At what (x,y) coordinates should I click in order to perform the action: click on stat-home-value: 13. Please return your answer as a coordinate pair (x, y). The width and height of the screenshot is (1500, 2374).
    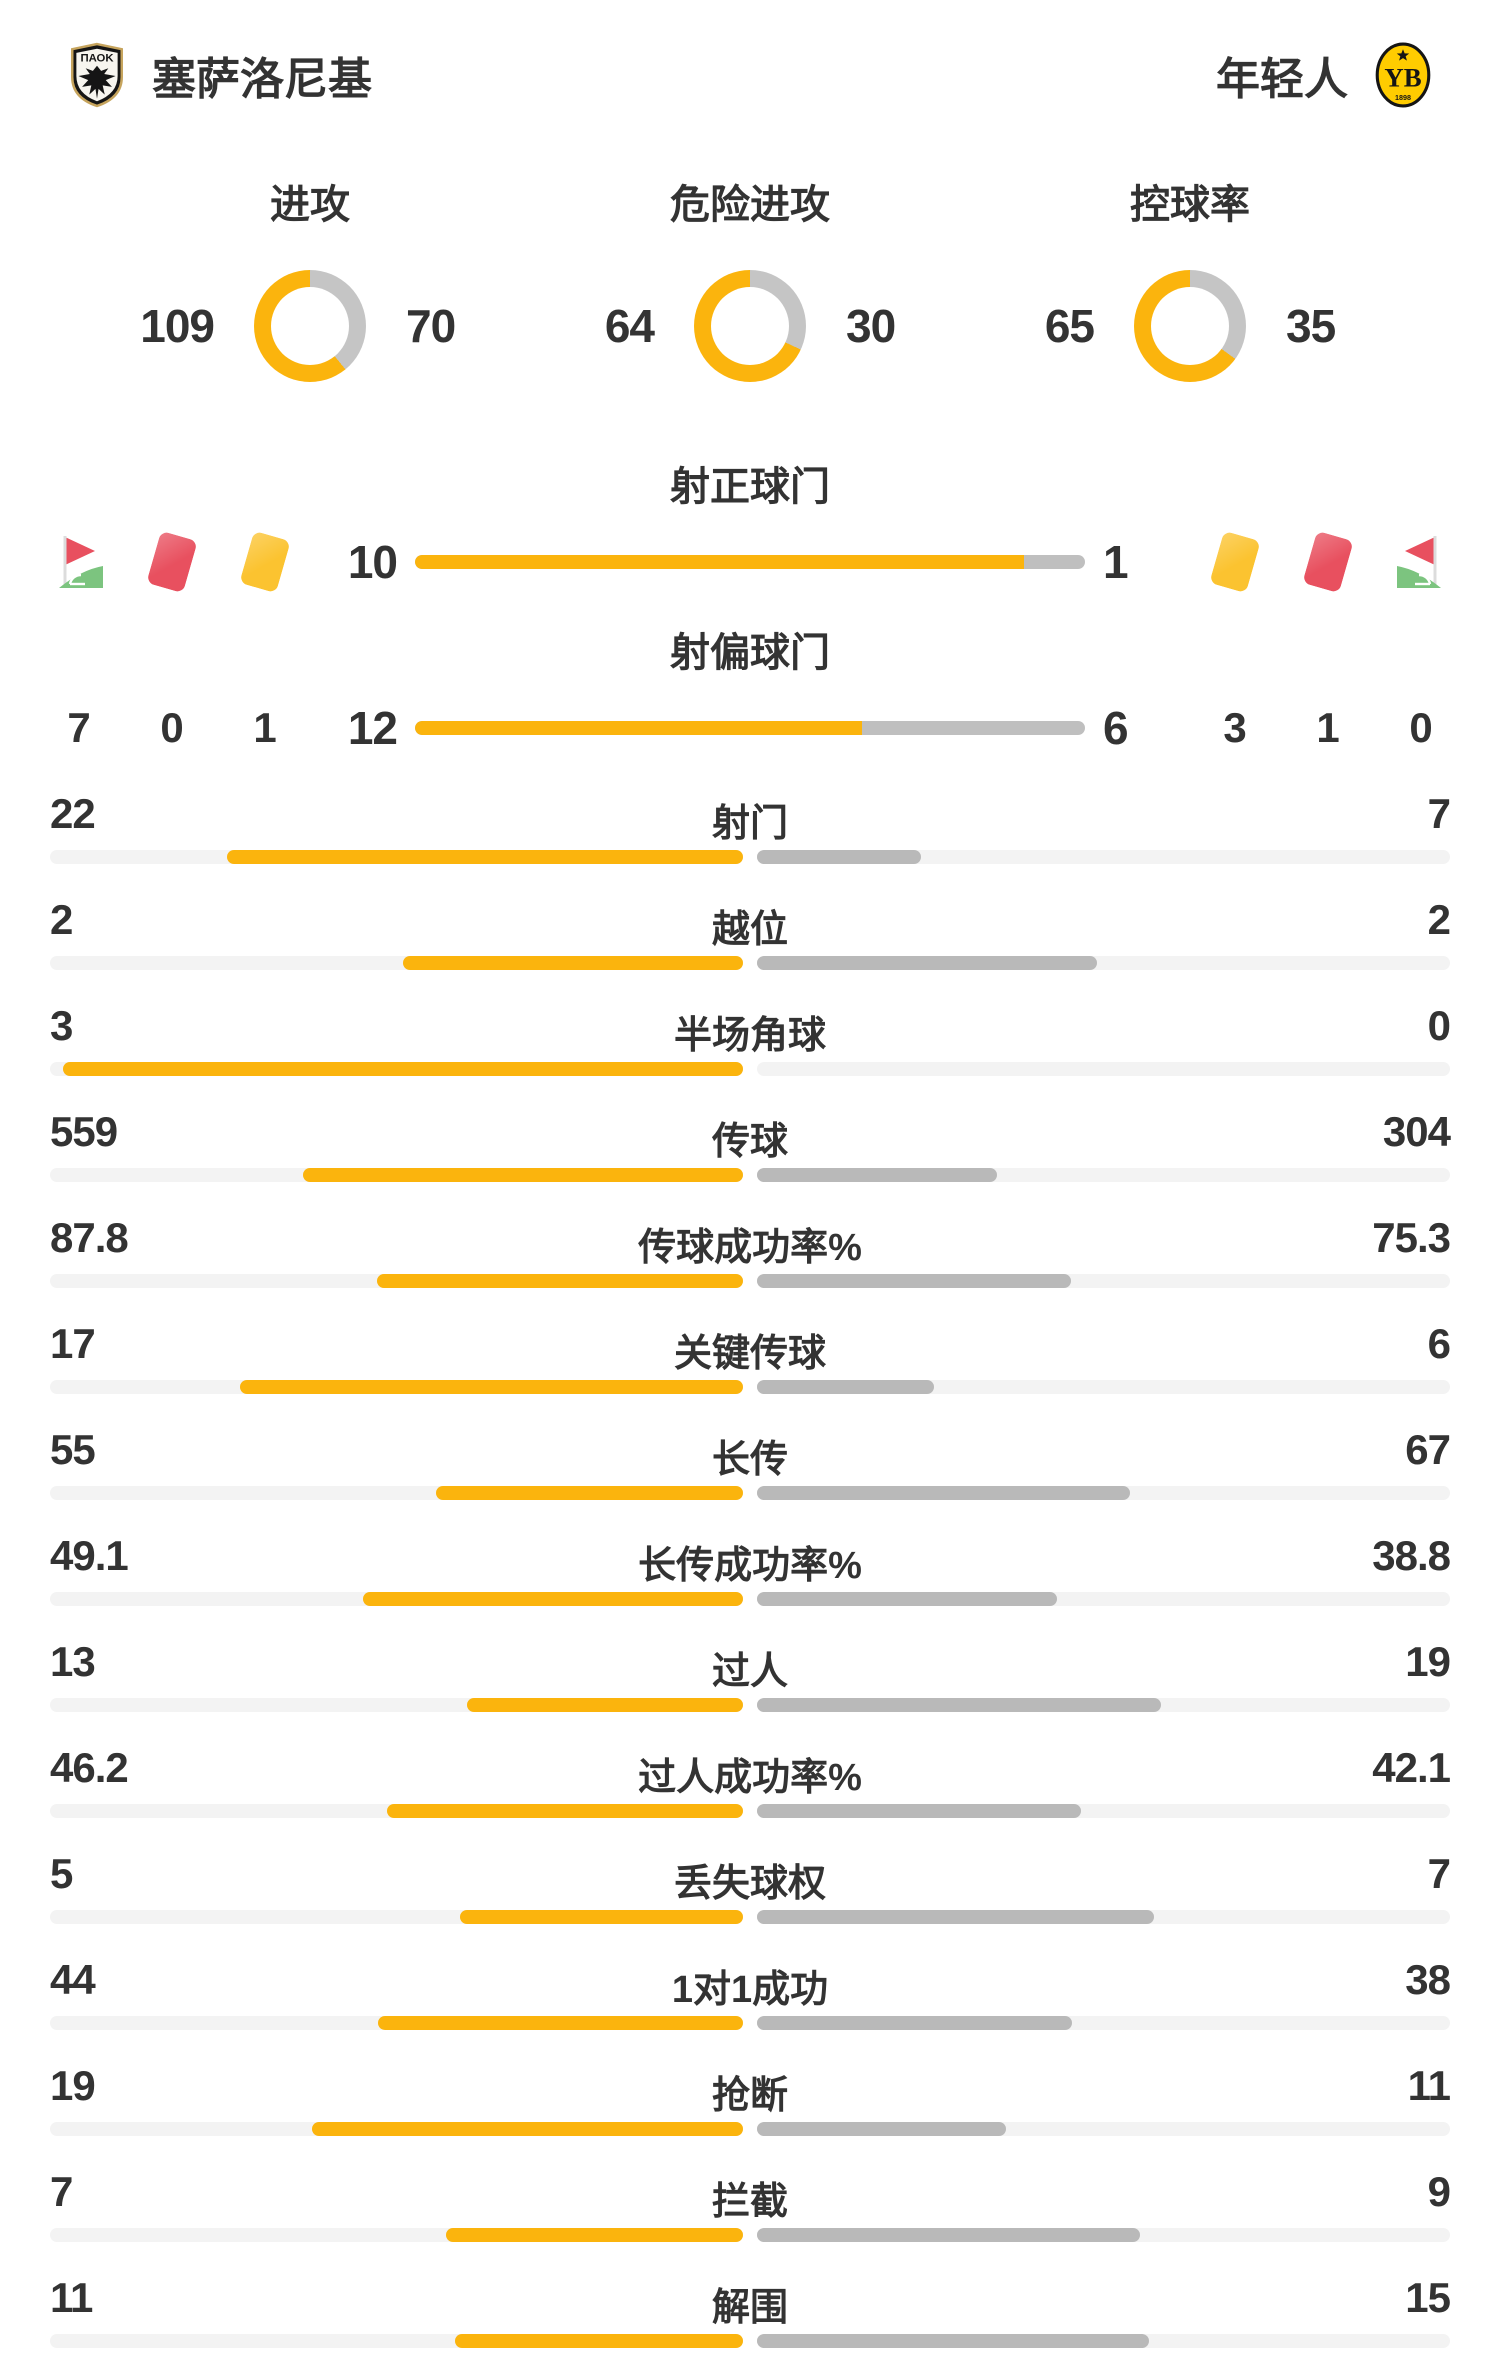
    Looking at the image, I should click on (73, 1661).